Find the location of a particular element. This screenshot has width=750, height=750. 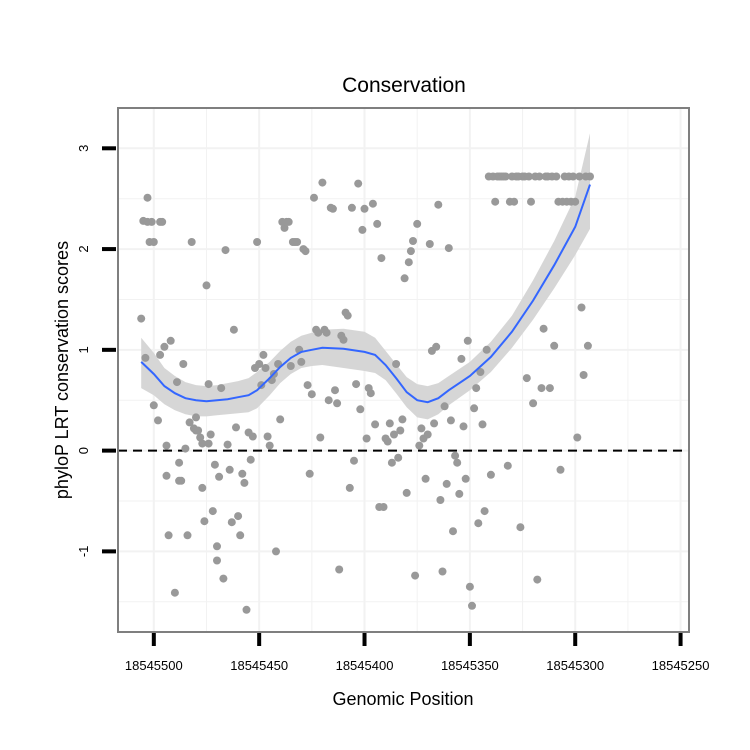

y-tick-label: 0 is located at coordinates (83, 450).